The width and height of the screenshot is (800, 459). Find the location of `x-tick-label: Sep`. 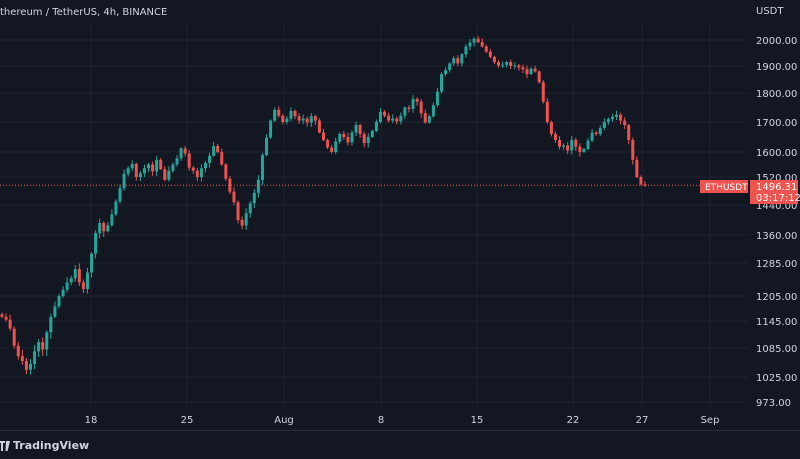

x-tick-label: Sep is located at coordinates (710, 420).